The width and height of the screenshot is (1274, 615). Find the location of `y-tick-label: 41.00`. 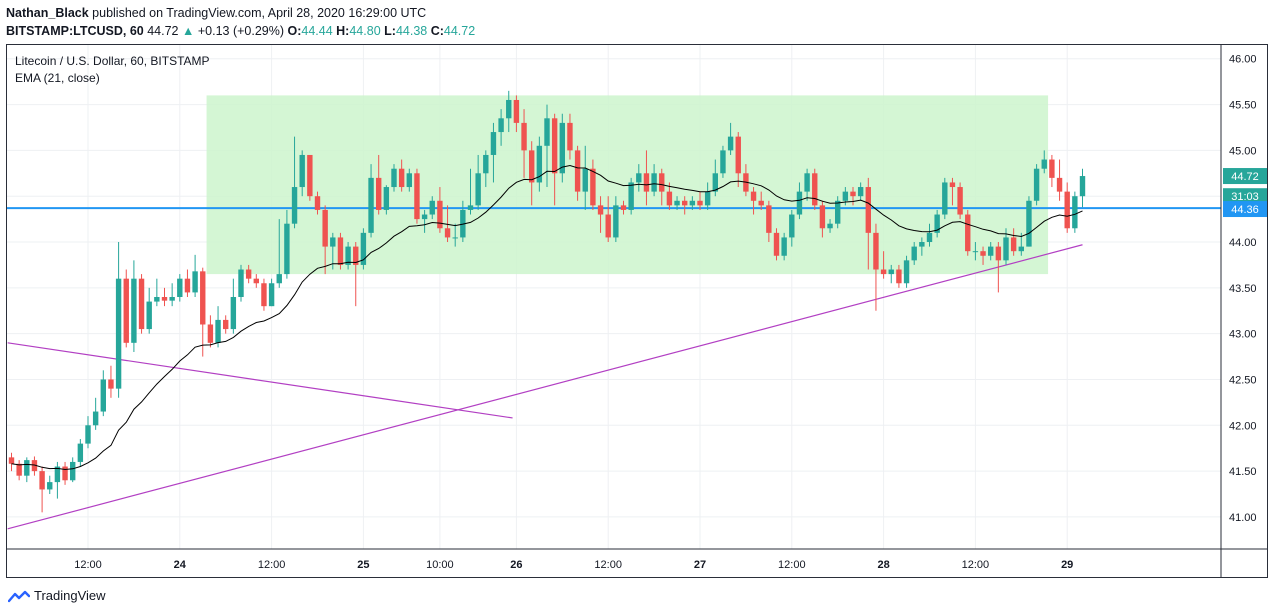

y-tick-label: 41.00 is located at coordinates (1243, 518).